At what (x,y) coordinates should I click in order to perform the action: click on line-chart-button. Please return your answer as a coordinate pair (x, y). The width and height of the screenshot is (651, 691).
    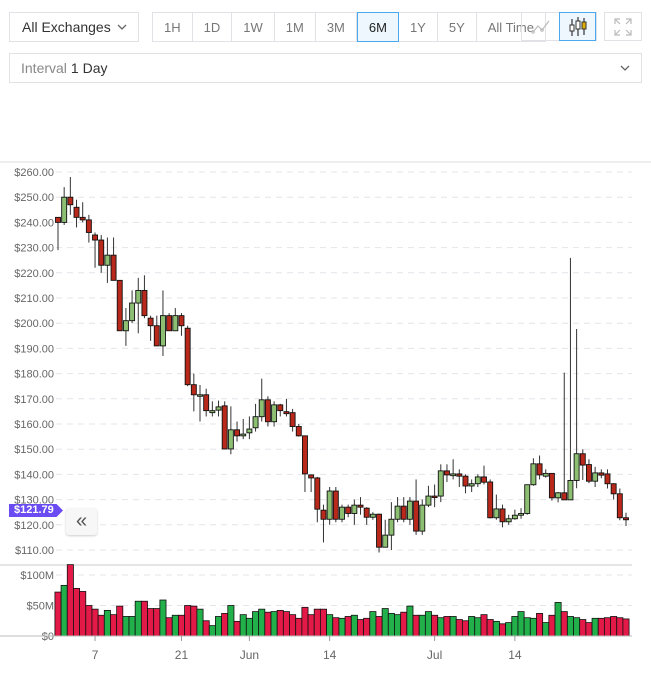
    Looking at the image, I should click on (540, 26).